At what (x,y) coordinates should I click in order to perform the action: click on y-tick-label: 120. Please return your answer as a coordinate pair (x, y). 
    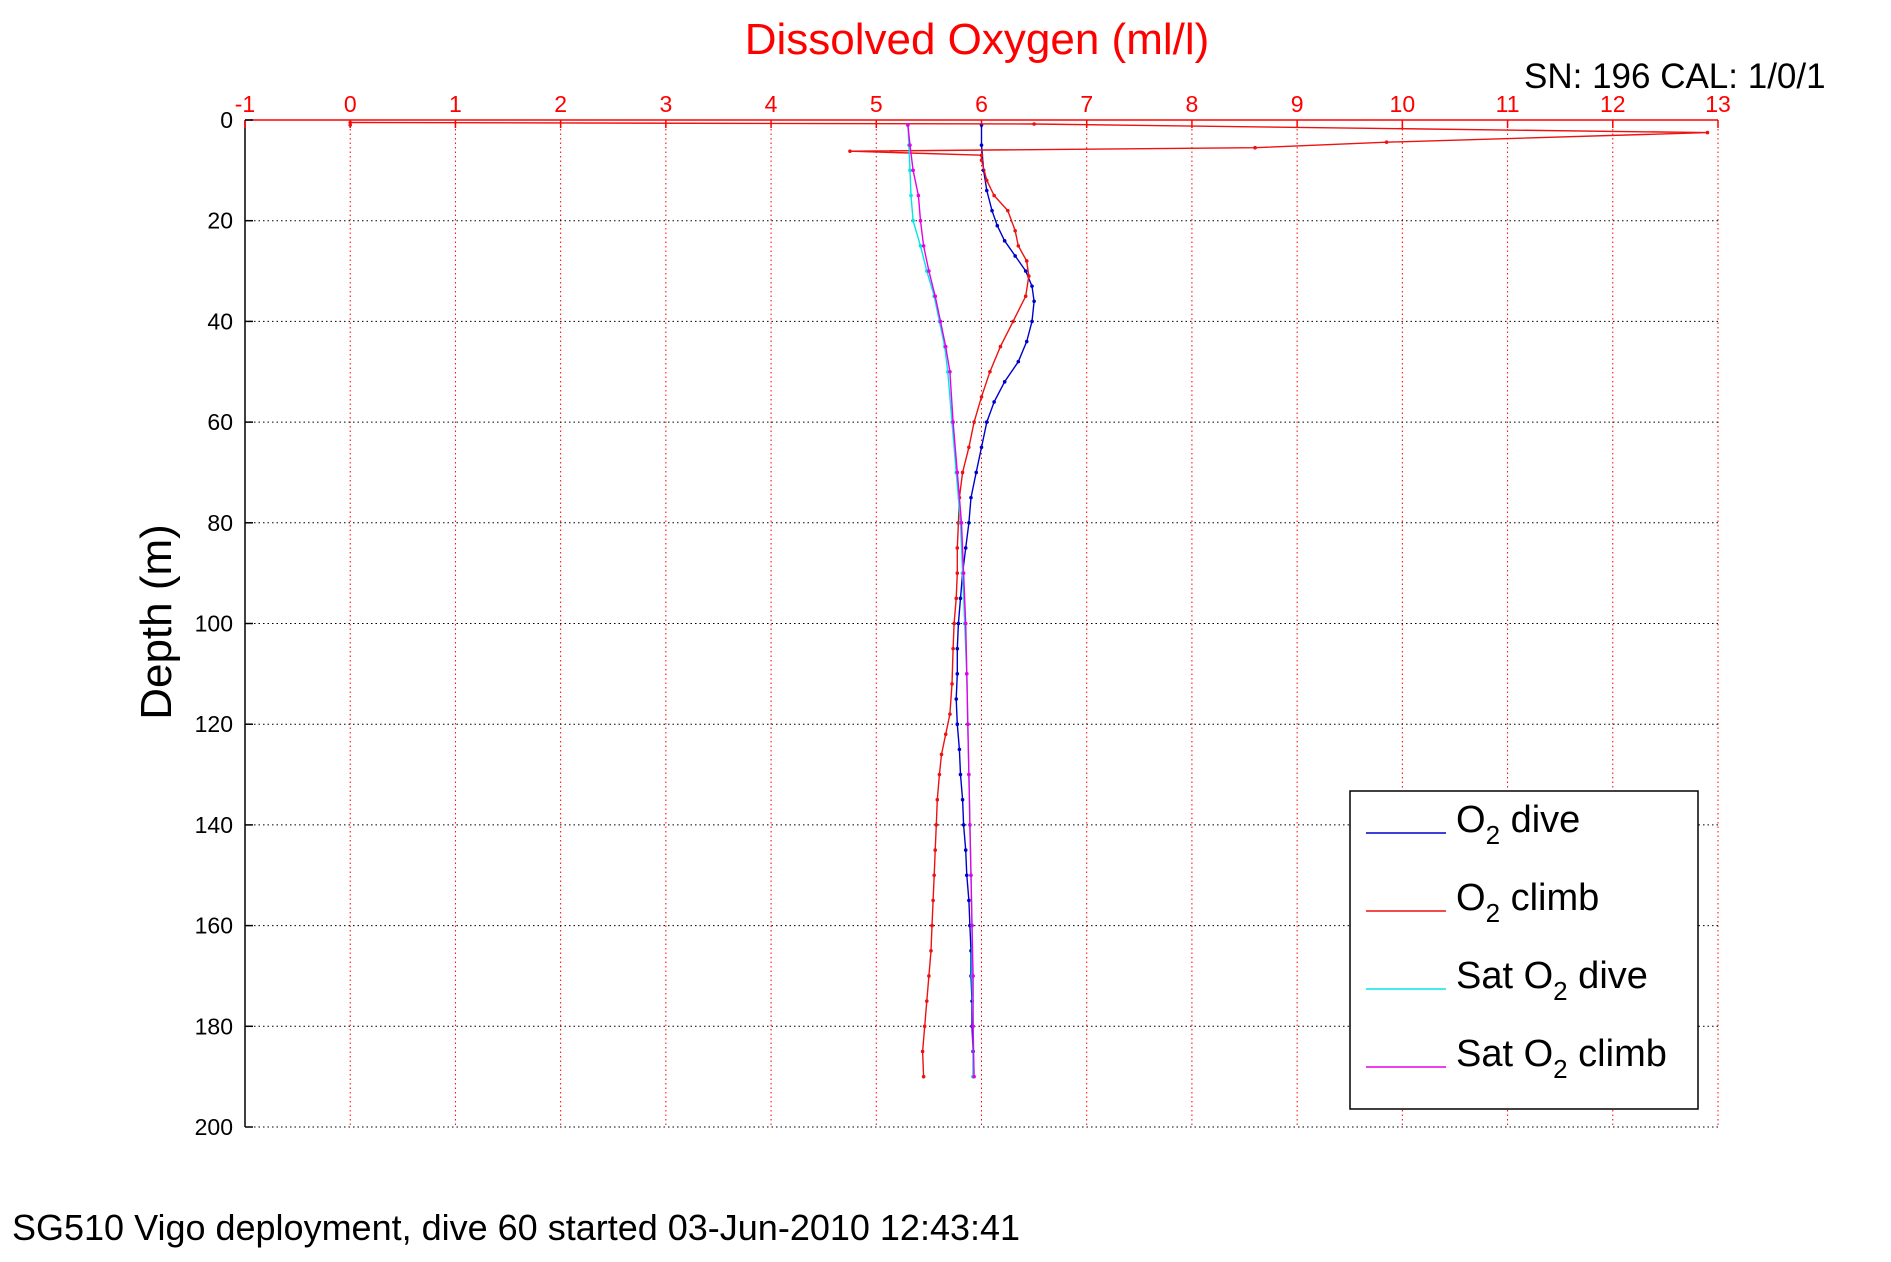
    Looking at the image, I should click on (214, 724).